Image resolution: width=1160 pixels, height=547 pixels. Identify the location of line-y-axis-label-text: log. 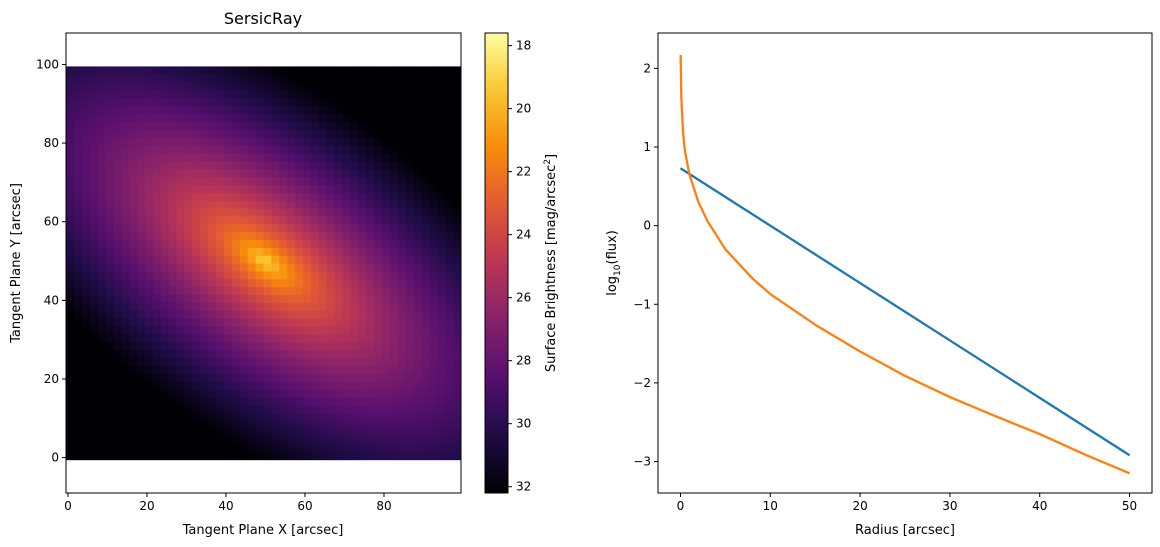
(612, 286).